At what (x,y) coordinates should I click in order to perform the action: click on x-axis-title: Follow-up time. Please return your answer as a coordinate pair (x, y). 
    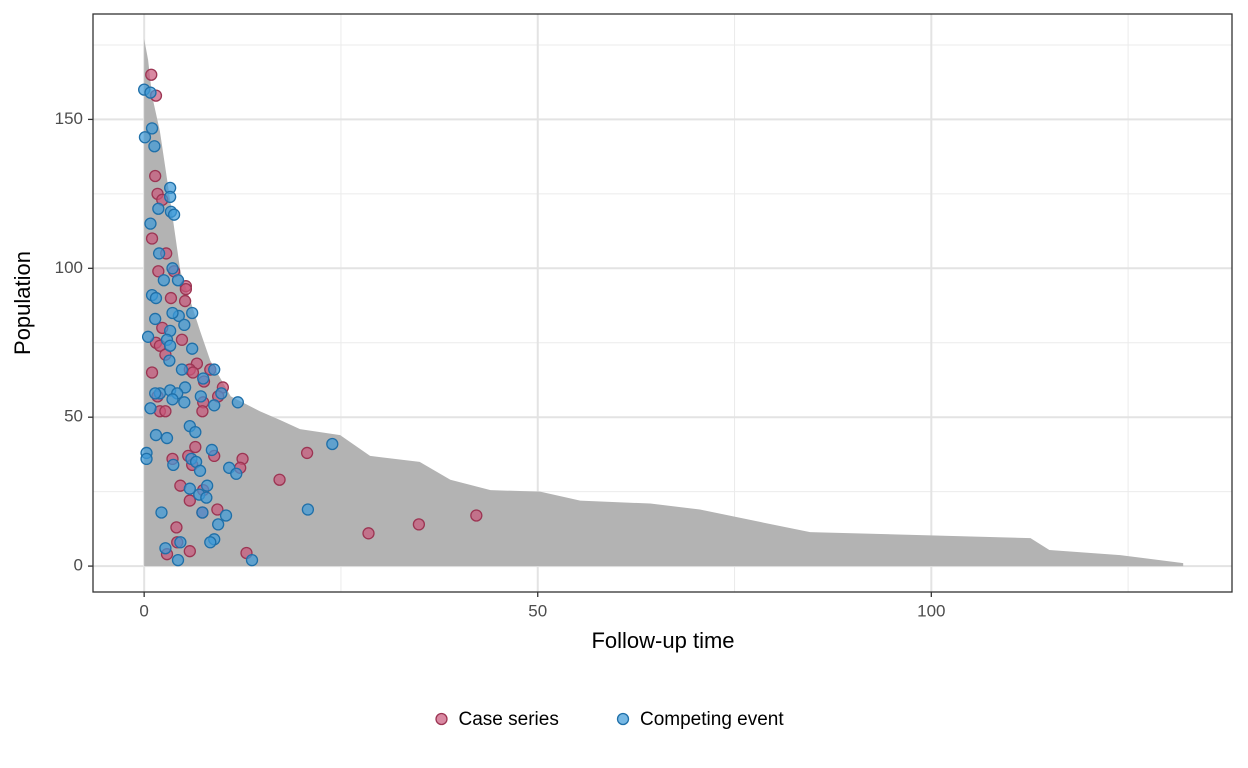
    Looking at the image, I should click on (662, 640).